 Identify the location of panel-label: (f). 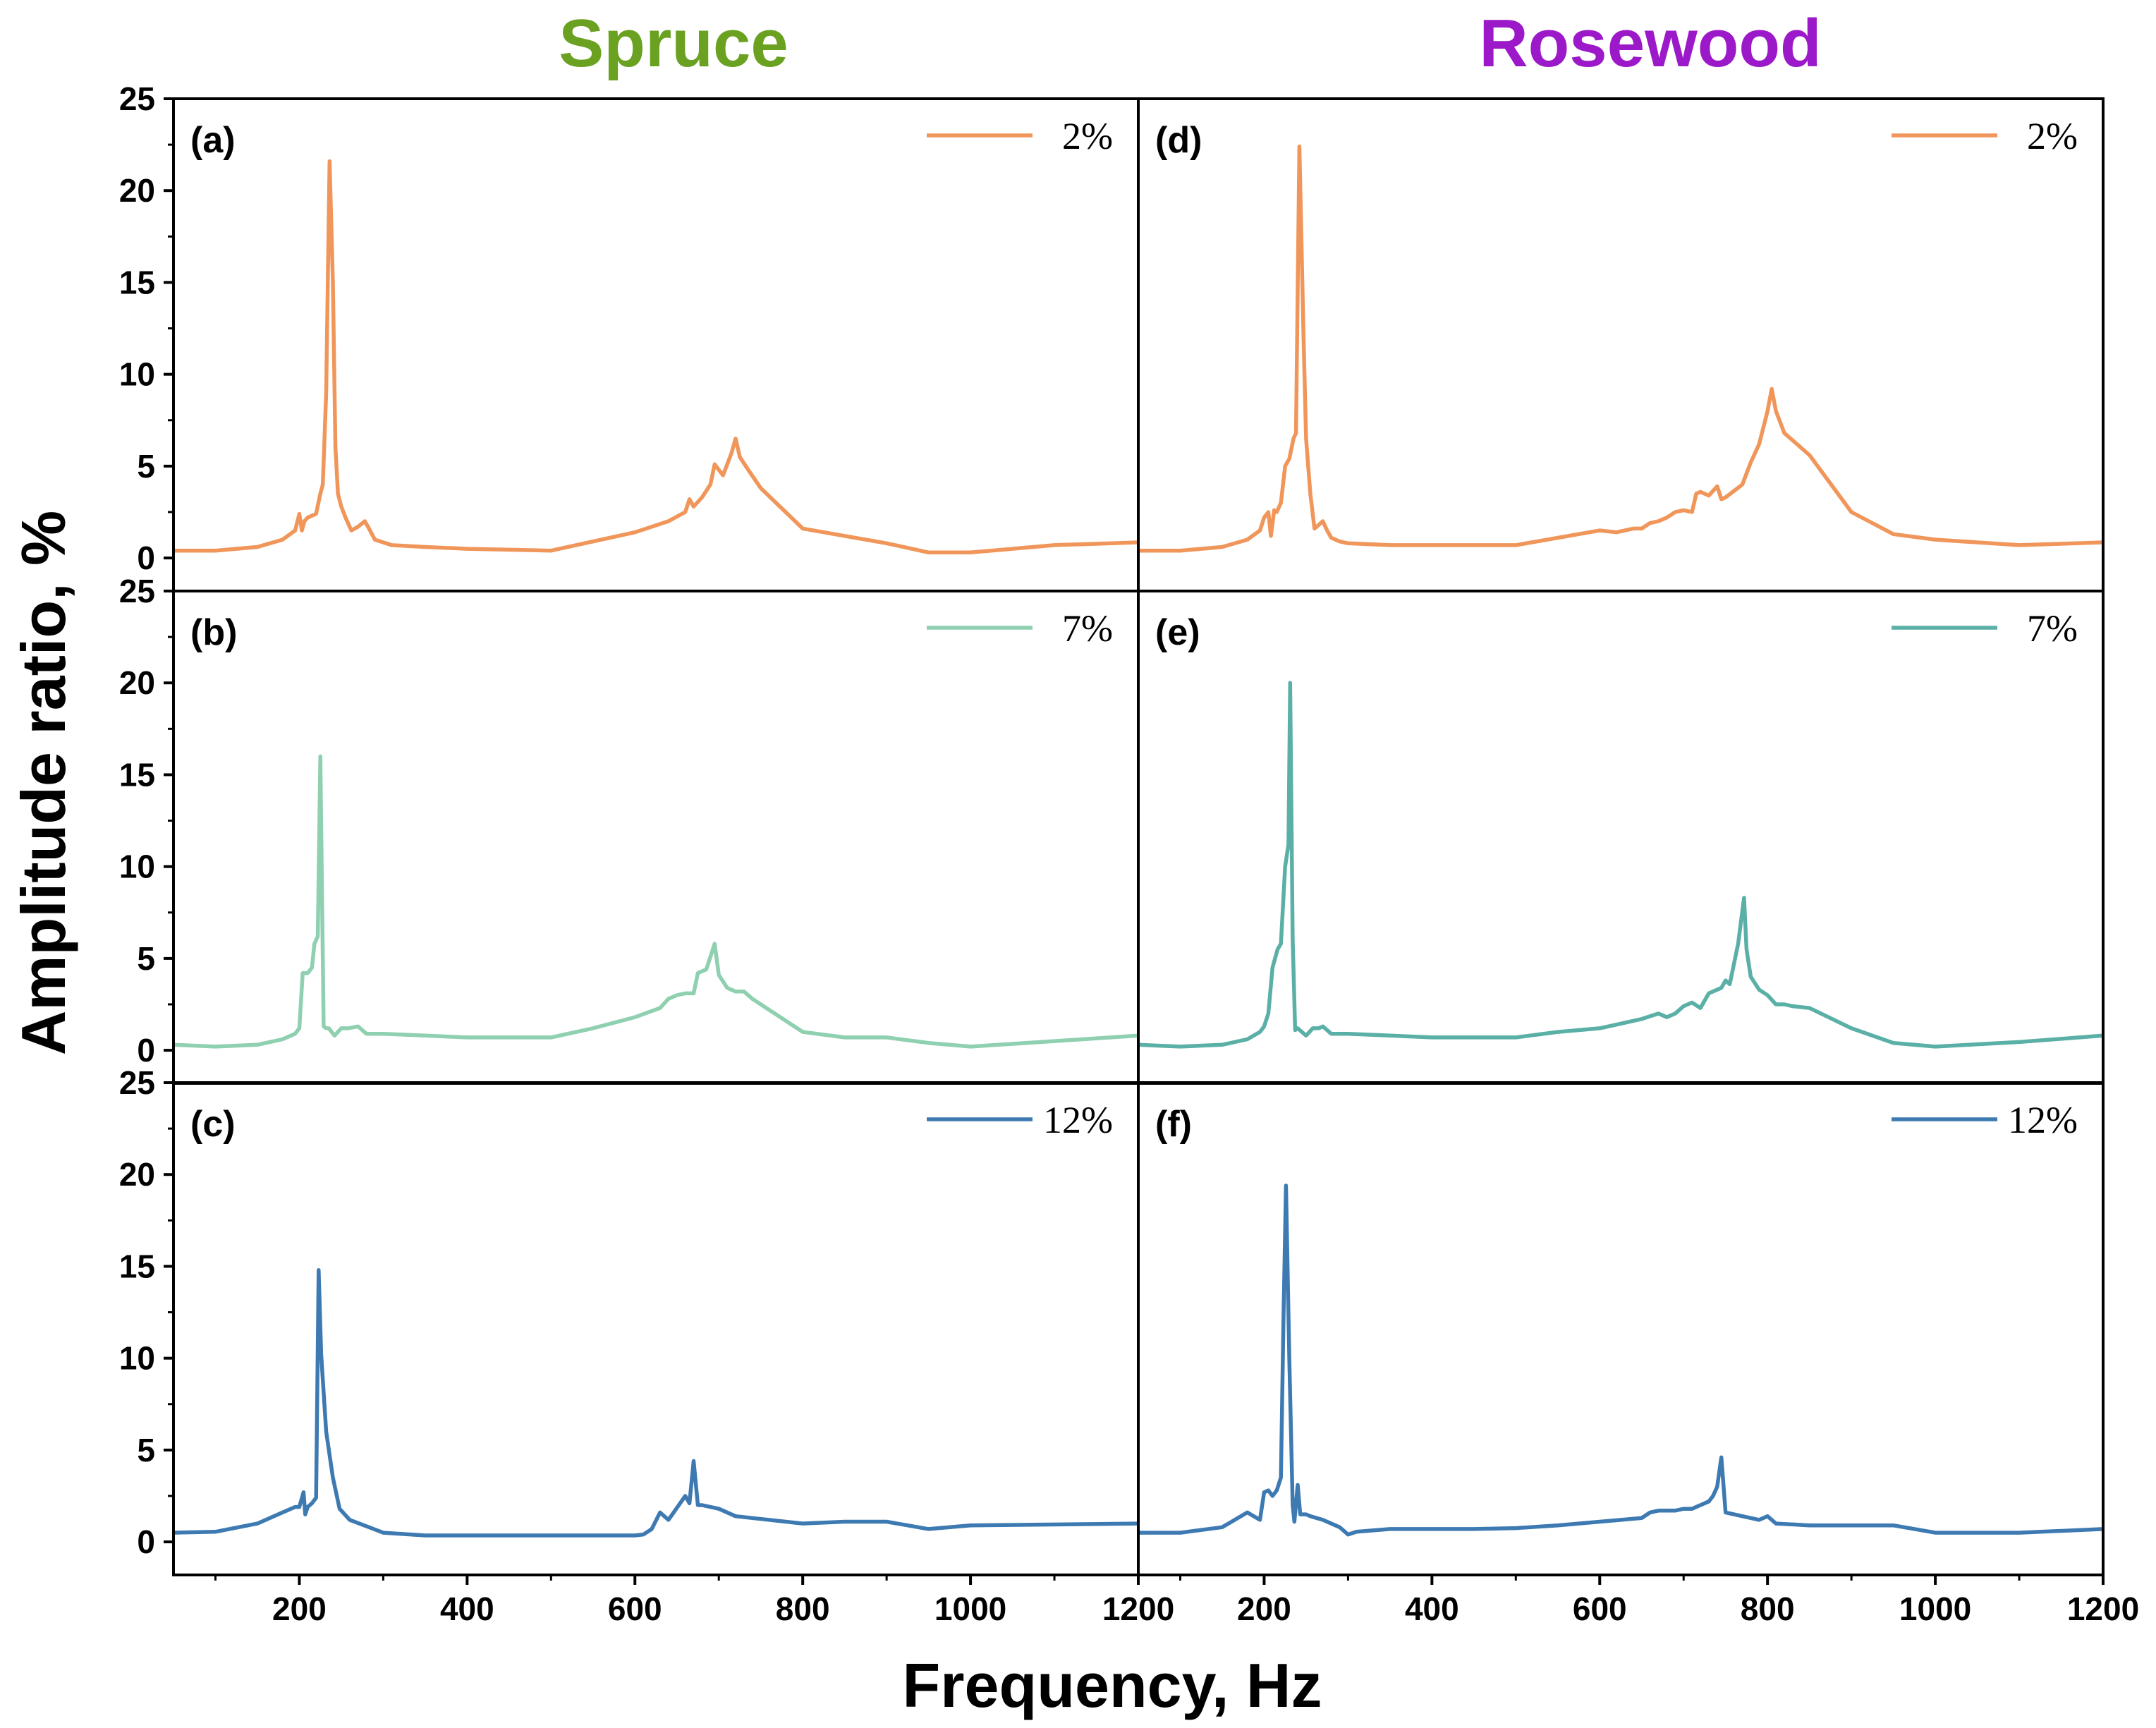
(1174, 1124).